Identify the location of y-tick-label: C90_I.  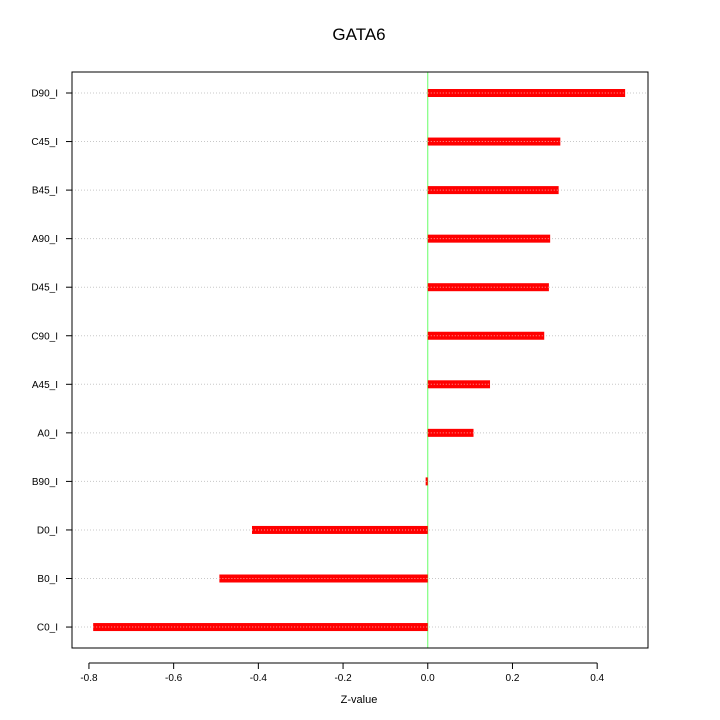
(44, 336).